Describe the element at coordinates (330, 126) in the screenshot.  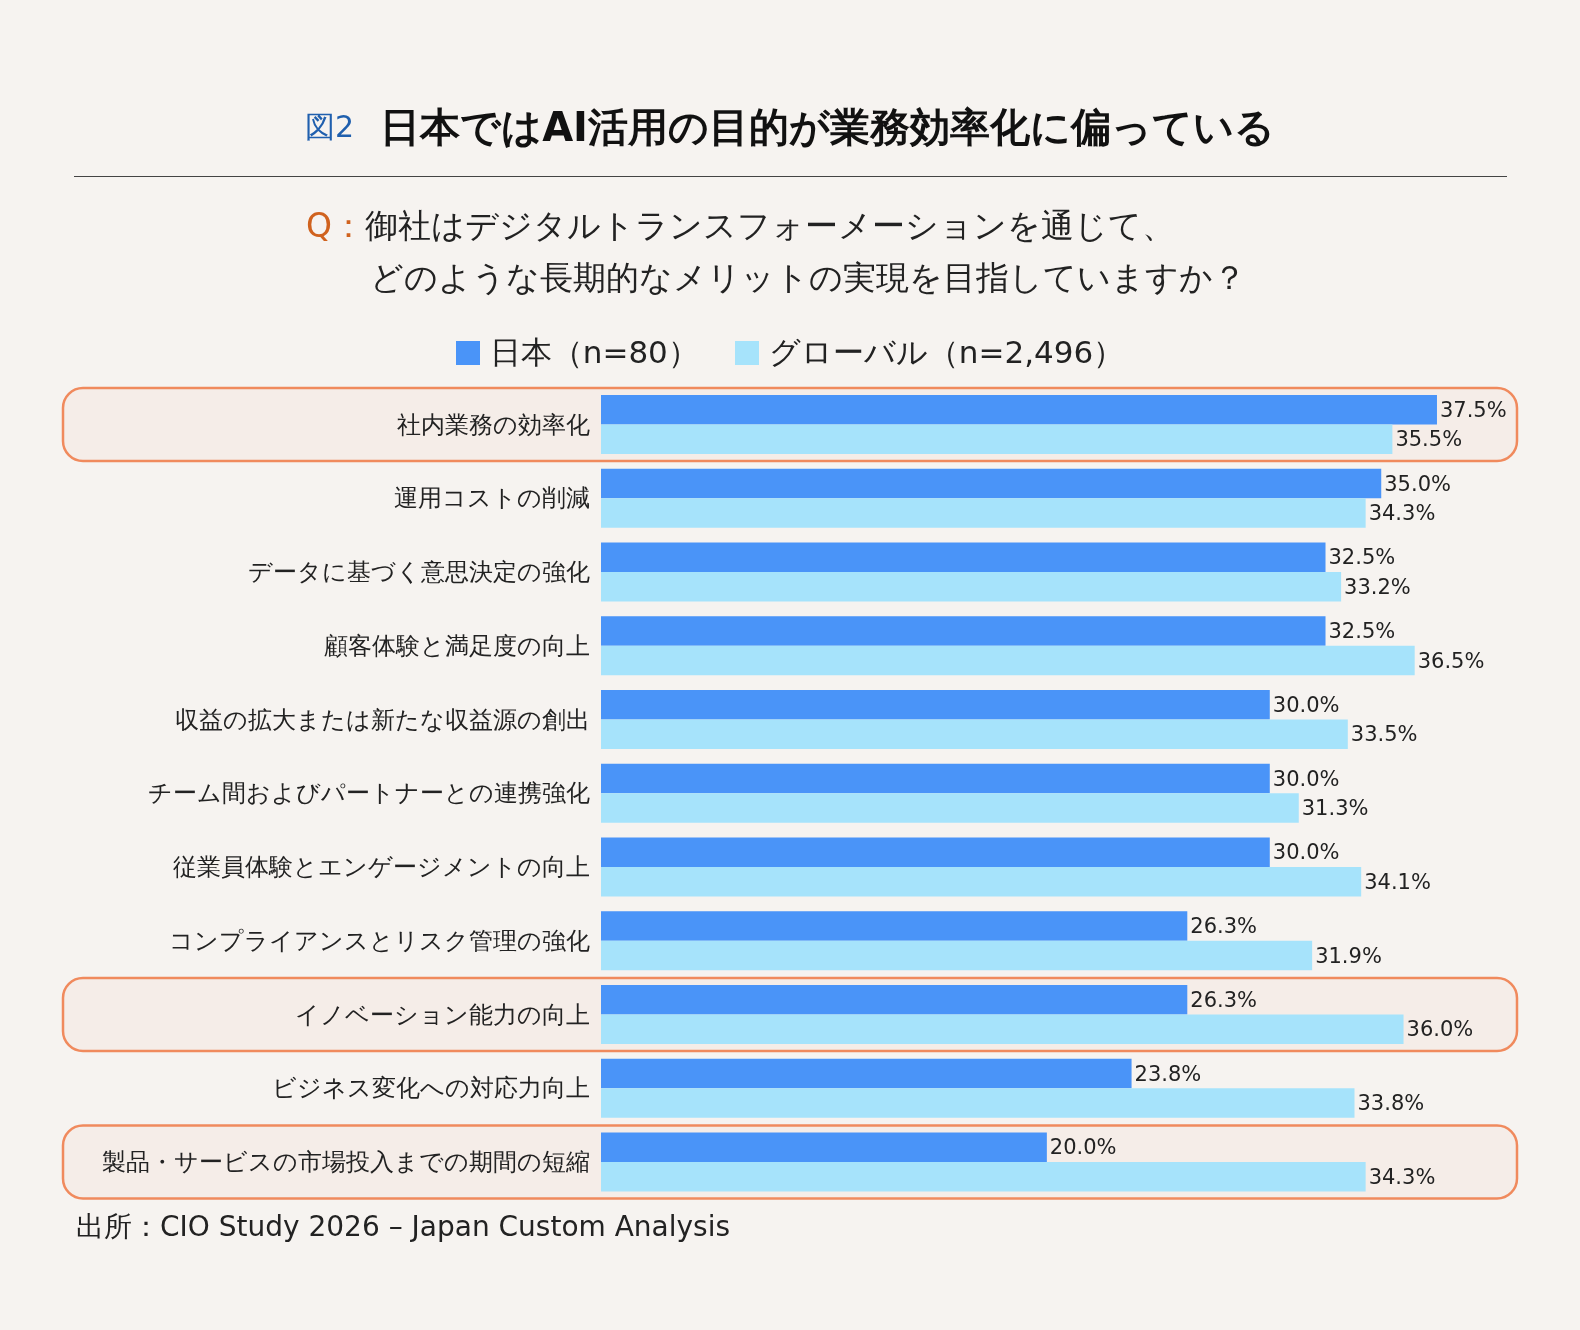
I see `caption: 図2` at that location.